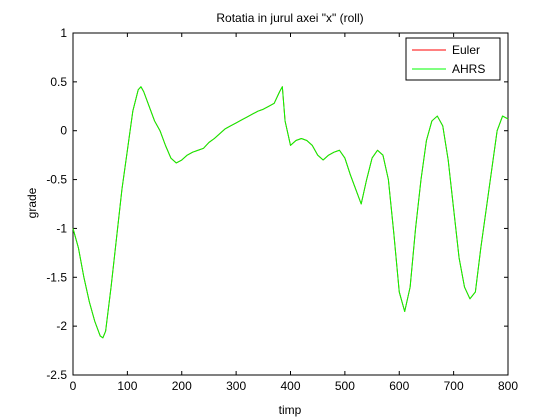 This screenshot has width=560, height=420. I want to click on x-tick-label: 600, so click(399, 386).